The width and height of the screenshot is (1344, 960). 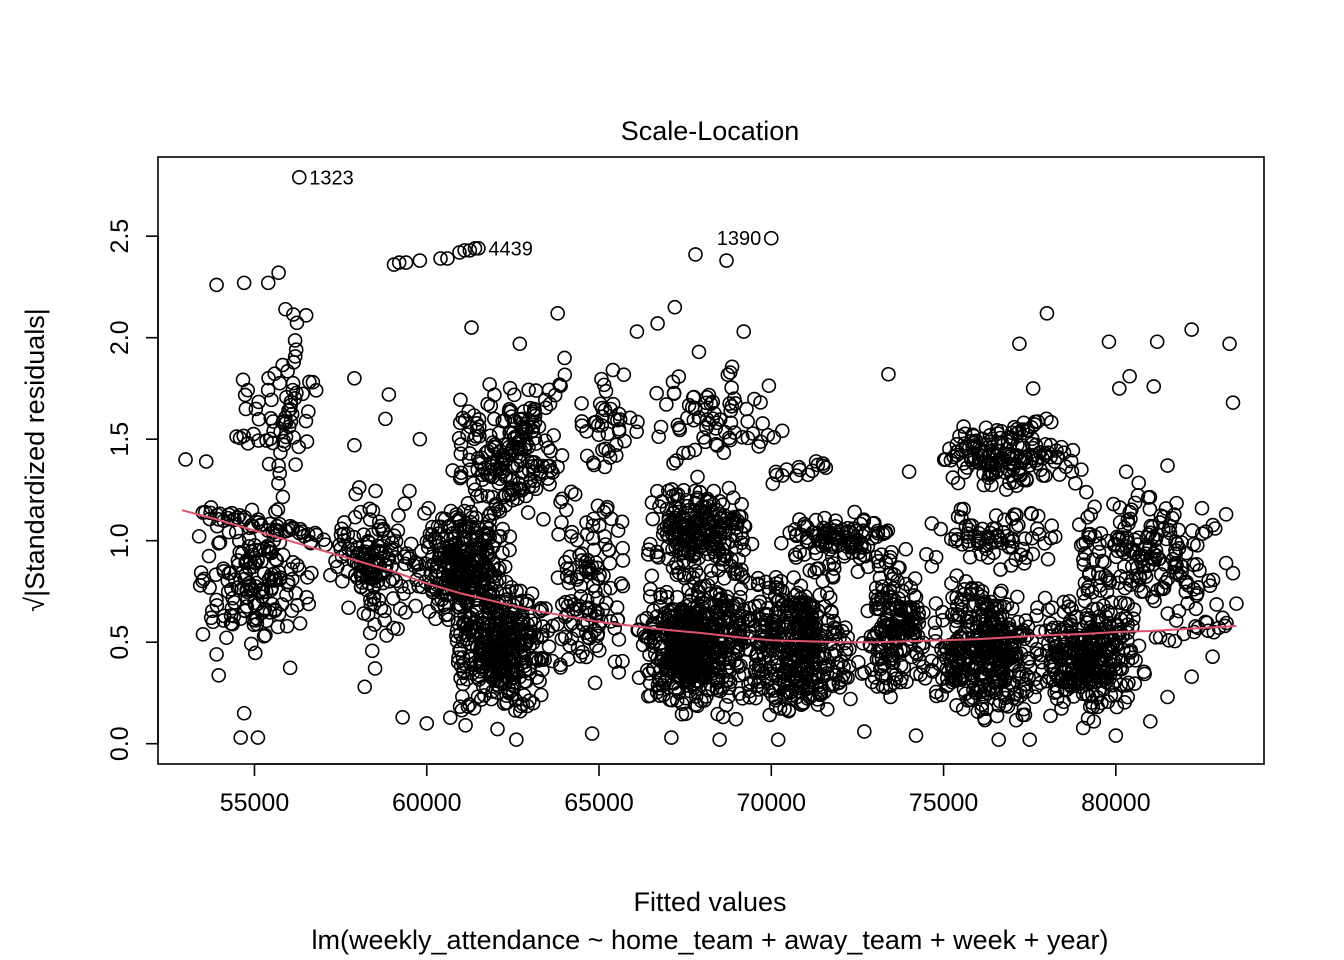 I want to click on x-tick-label: 65000, so click(x=599, y=803).